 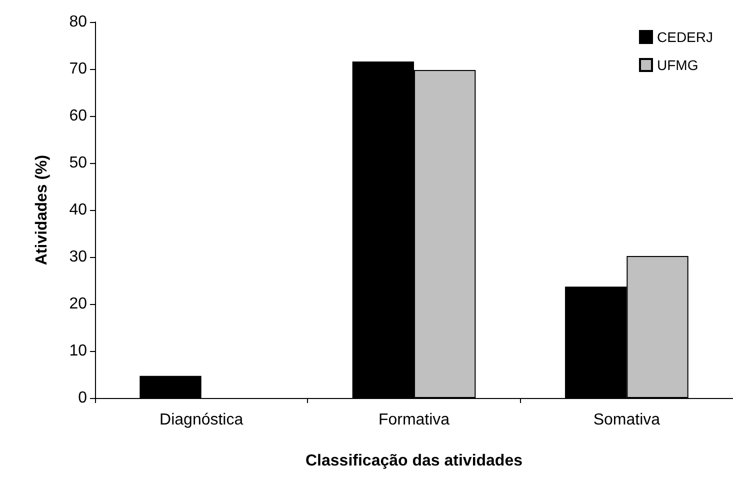 I want to click on y-tick-label: 40, so click(x=78, y=210).